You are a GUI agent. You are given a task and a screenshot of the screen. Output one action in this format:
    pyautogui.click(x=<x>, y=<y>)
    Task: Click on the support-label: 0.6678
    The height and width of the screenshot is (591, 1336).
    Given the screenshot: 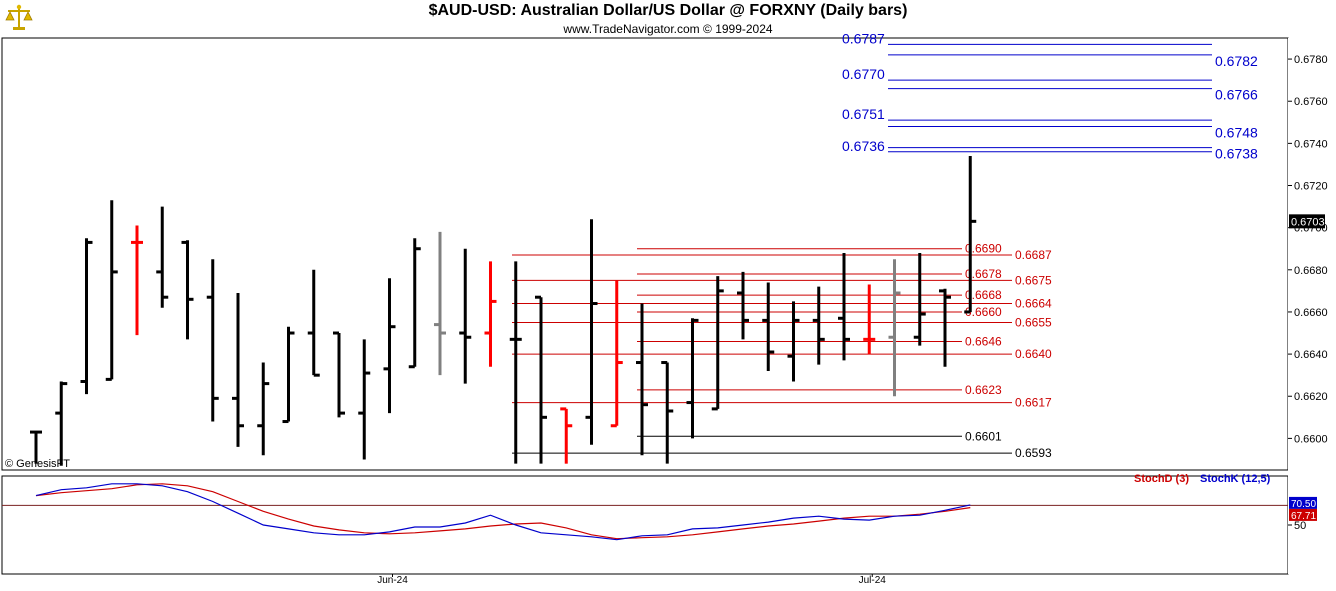 What is the action you would take?
    pyautogui.click(x=983, y=274)
    